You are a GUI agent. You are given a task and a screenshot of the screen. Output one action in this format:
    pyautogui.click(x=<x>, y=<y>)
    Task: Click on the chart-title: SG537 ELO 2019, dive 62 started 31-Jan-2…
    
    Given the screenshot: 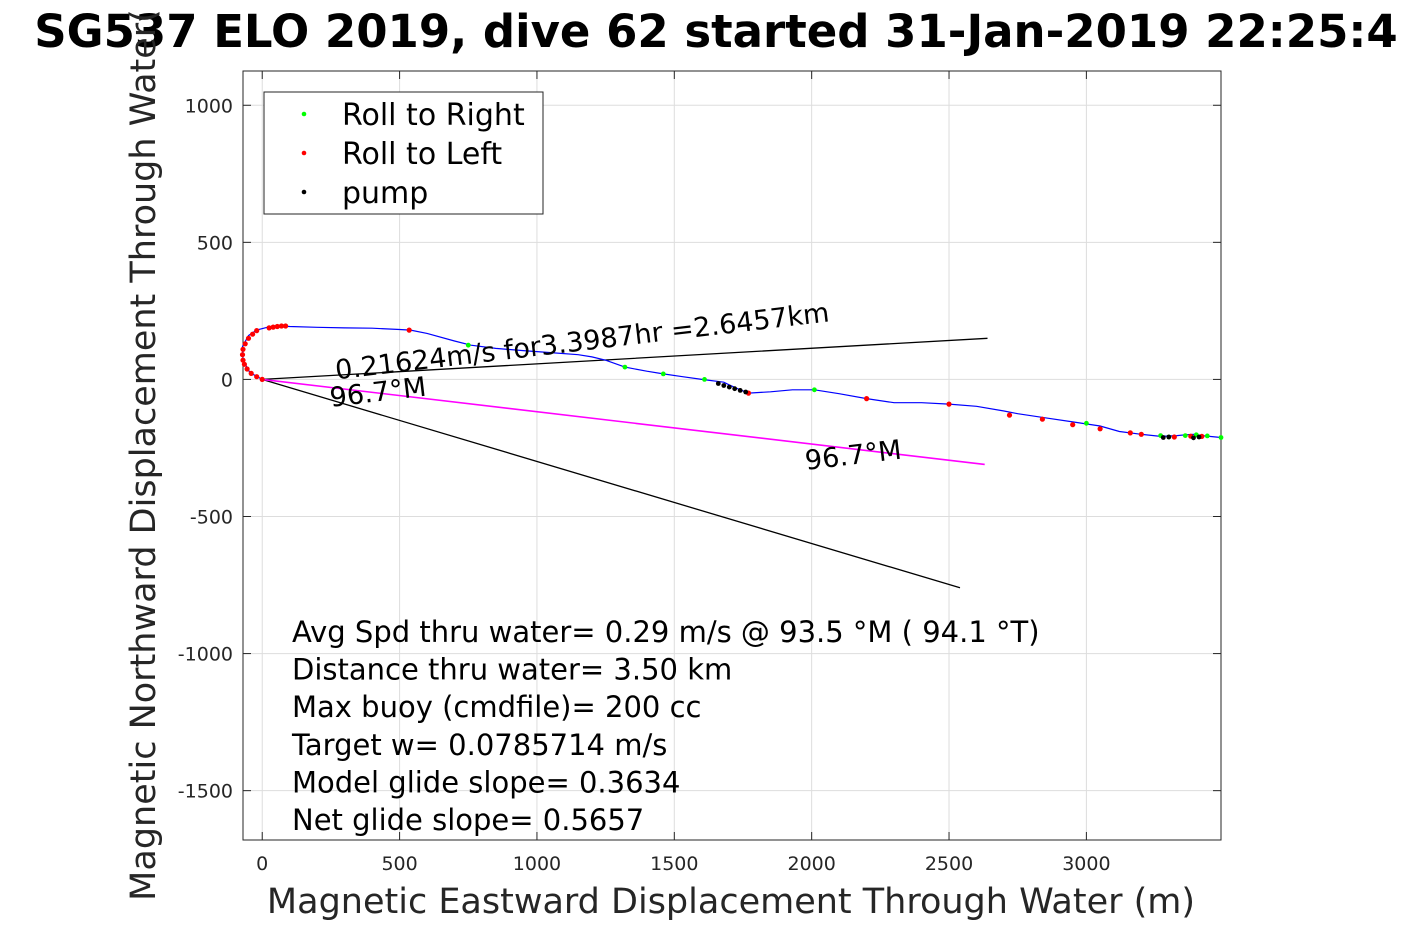 What is the action you would take?
    pyautogui.click(x=715, y=31)
    